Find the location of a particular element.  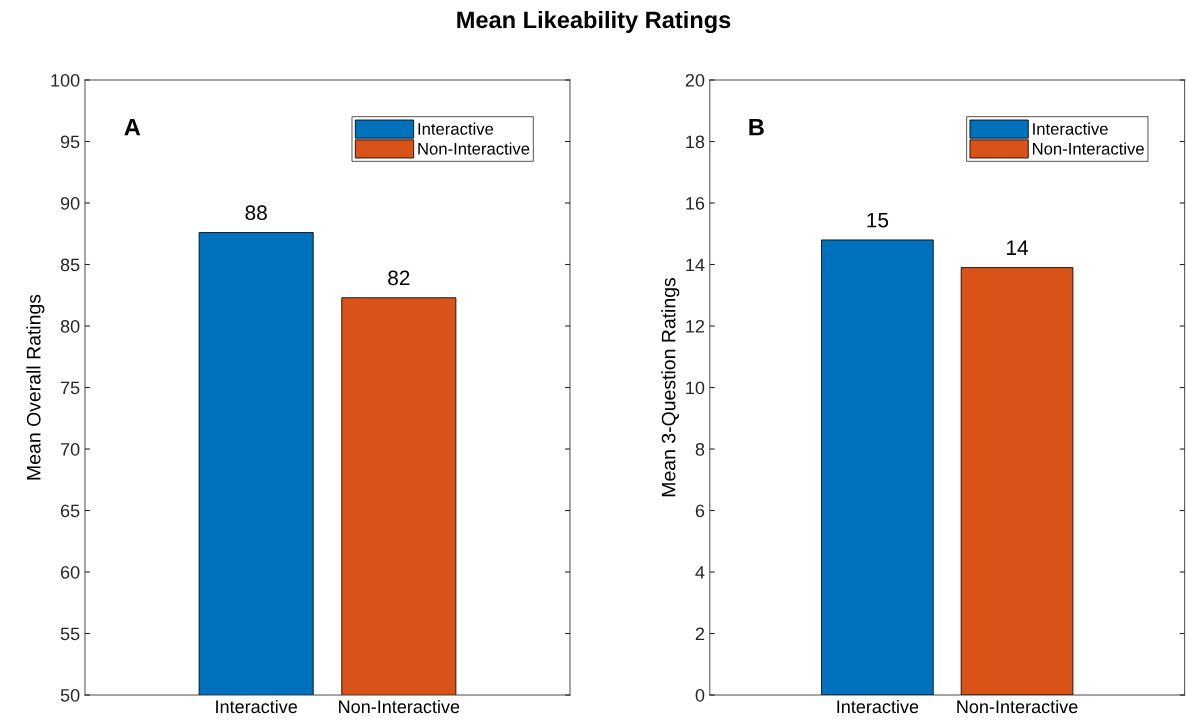

y-tick-label: 55 is located at coordinates (70, 634).